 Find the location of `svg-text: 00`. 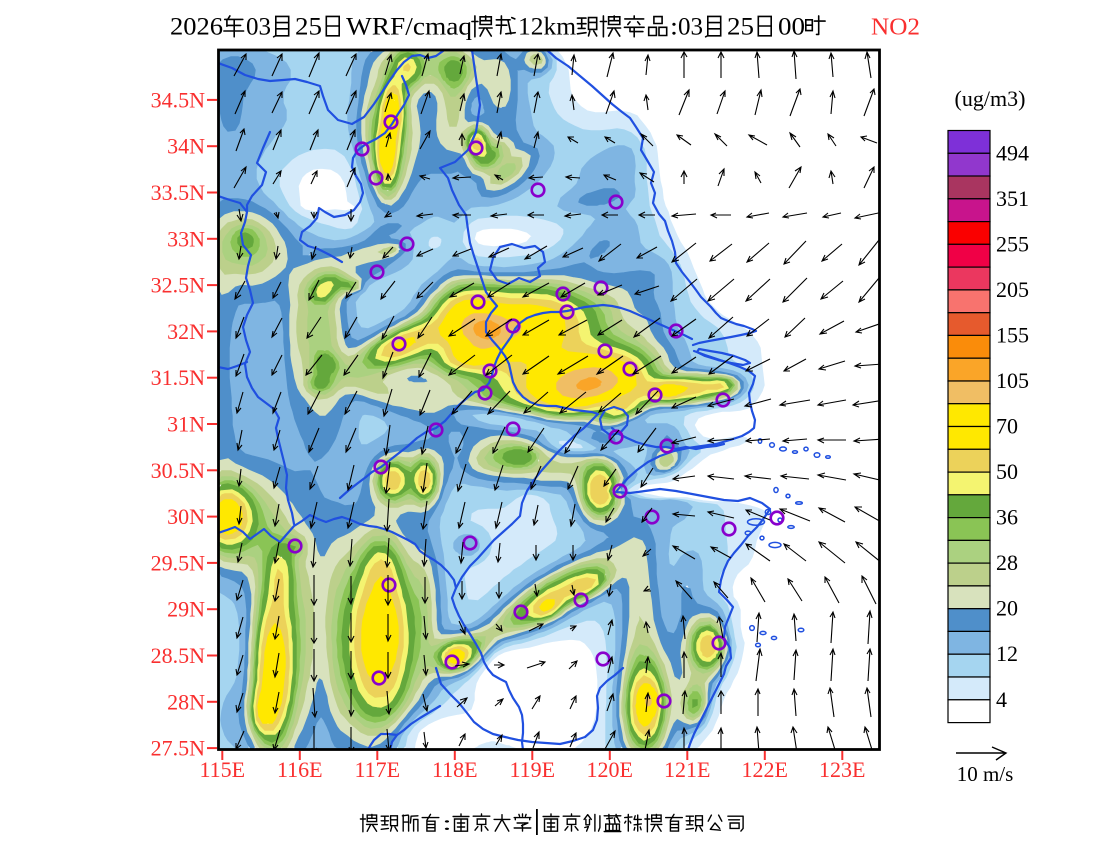

svg-text: 00 is located at coordinates (791, 27).